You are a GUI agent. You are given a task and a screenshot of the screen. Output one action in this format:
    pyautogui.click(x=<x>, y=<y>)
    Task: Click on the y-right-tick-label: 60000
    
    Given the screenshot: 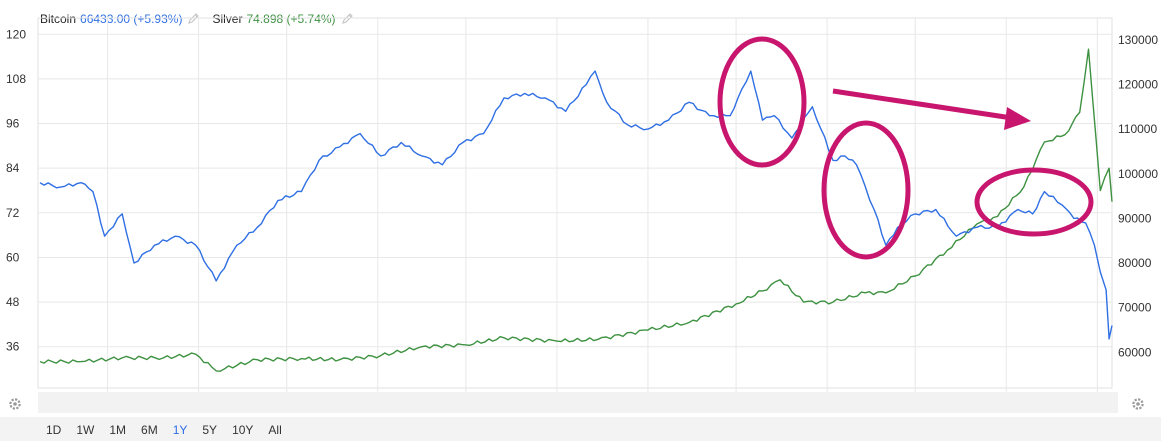 What is the action you would take?
    pyautogui.click(x=1135, y=352)
    